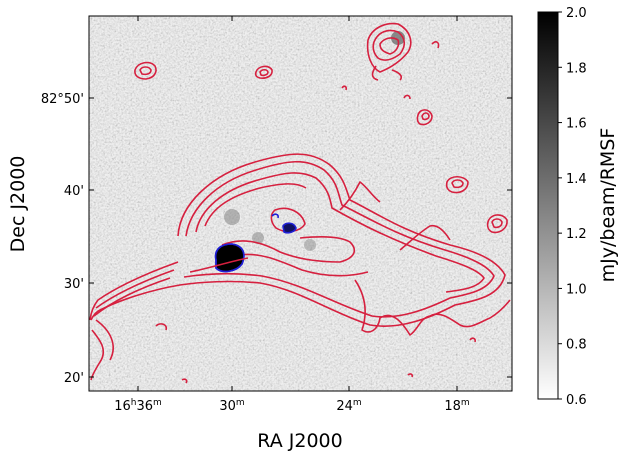 The width and height of the screenshot is (628, 453). What do you see at coordinates (576, 289) in the screenshot?
I see `colorbar-tick-label: 1.0` at bounding box center [576, 289].